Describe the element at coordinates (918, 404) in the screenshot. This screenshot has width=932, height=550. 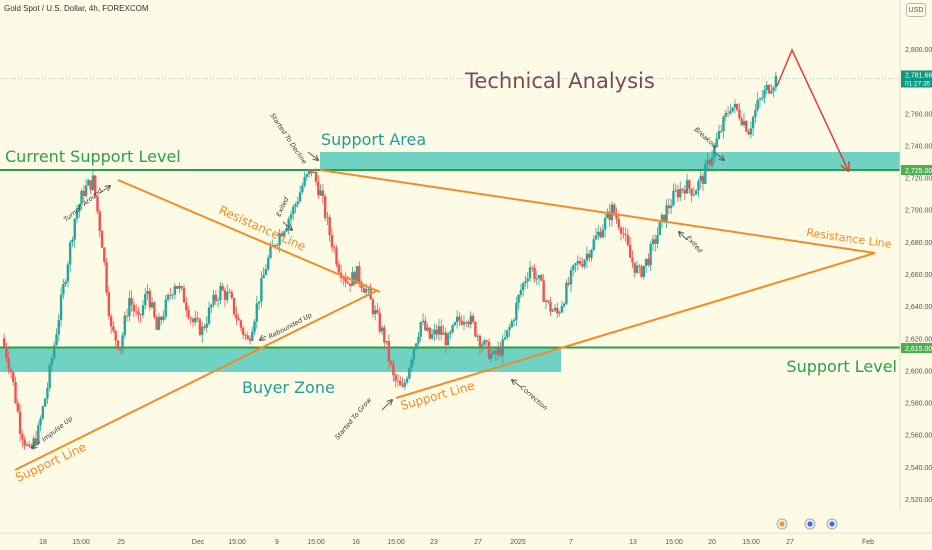
I see `price-tick-label: 2,580.00` at that location.